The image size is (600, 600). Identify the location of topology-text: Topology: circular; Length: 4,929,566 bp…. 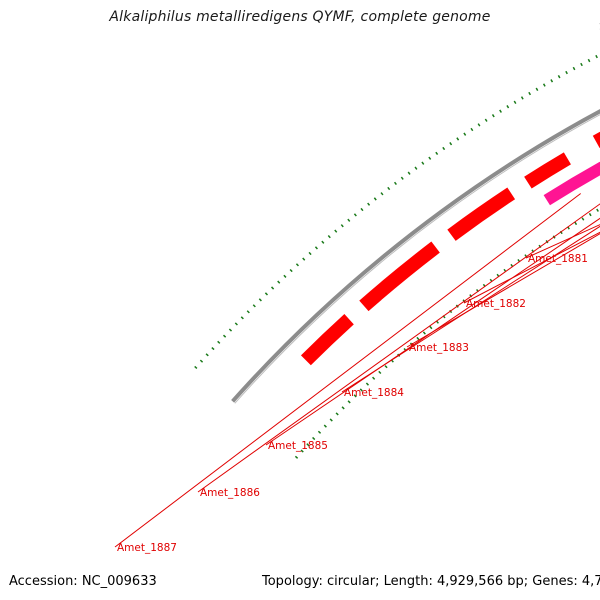
(431, 581).